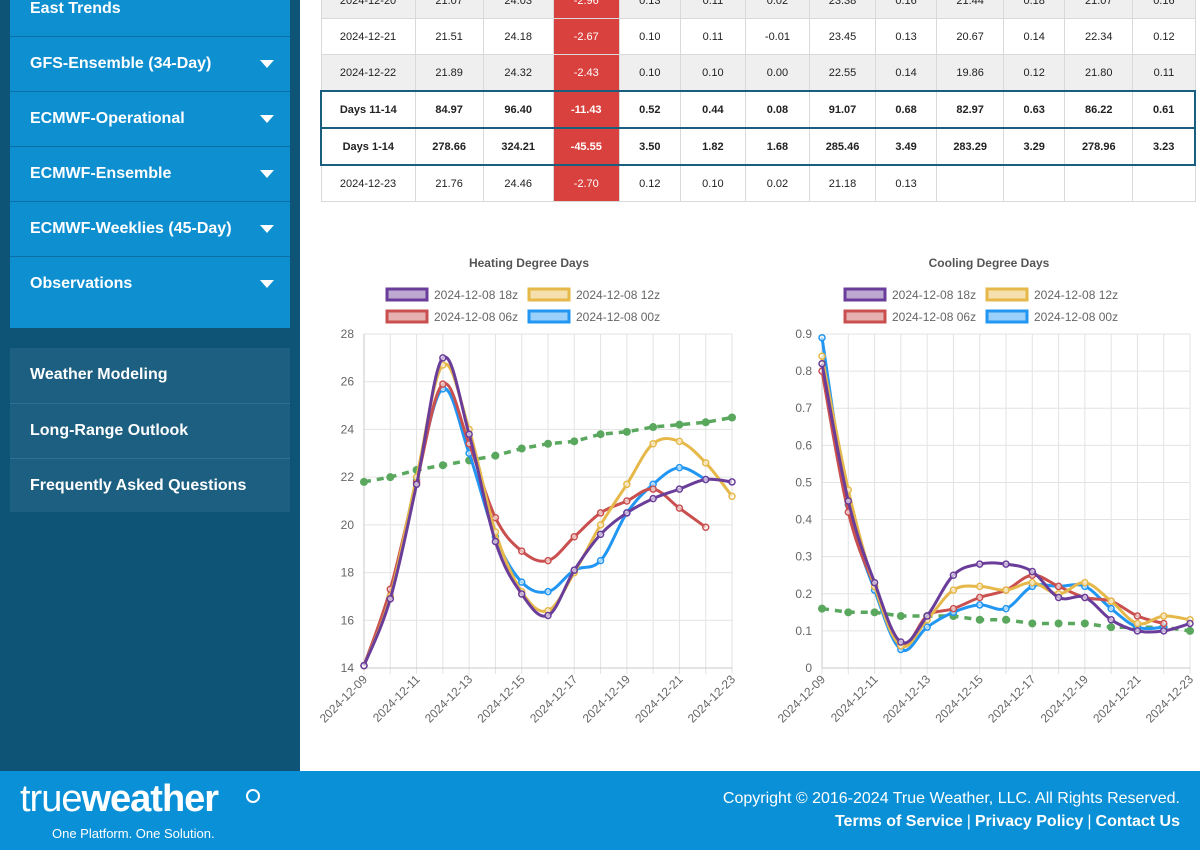  I want to click on table-cell: 82.97, so click(970, 109).